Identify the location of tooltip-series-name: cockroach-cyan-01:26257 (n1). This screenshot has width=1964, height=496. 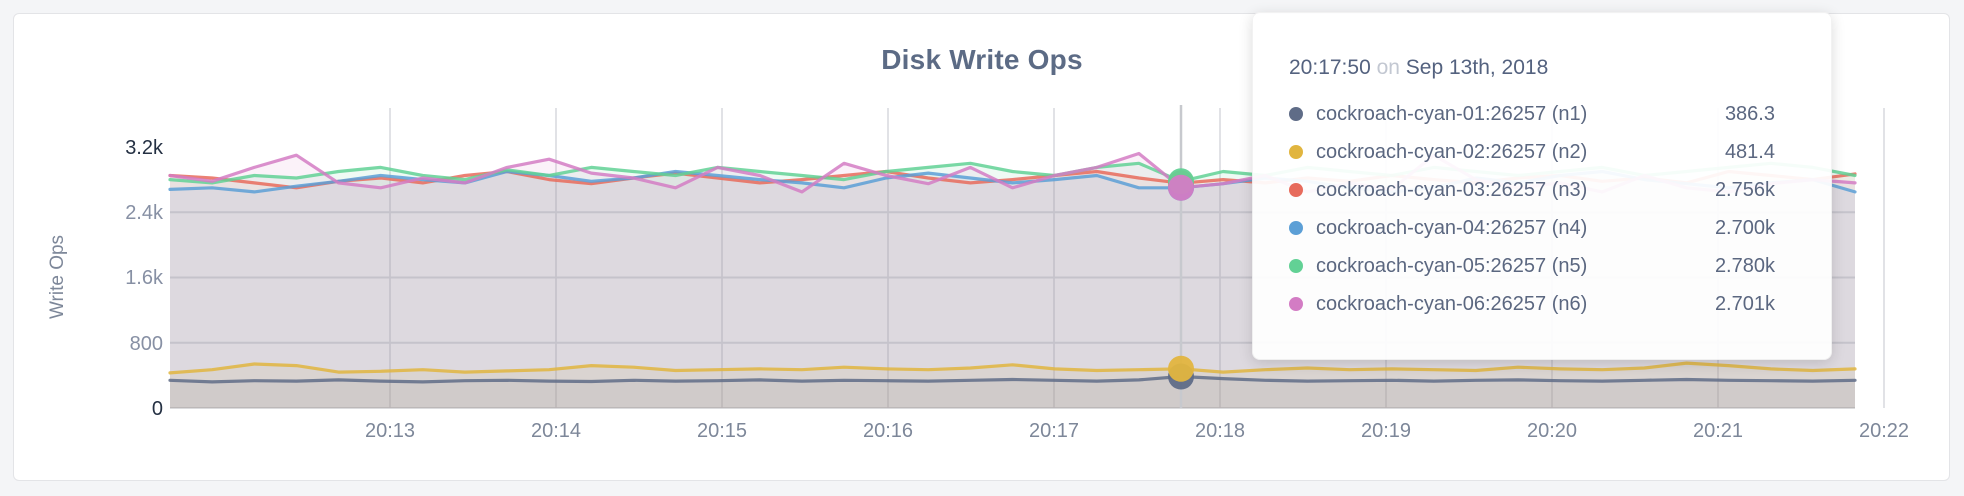
(1452, 113).